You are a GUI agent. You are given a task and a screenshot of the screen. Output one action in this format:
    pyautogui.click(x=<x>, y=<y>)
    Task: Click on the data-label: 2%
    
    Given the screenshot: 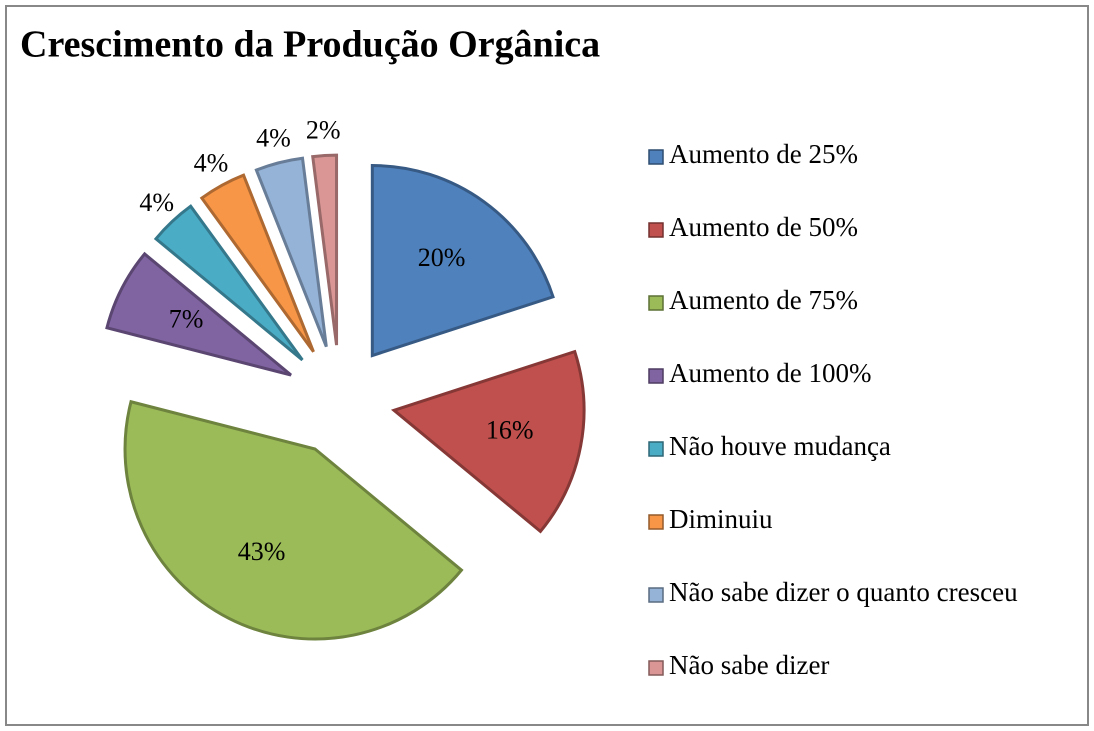 What is the action you would take?
    pyautogui.click(x=323, y=130)
    